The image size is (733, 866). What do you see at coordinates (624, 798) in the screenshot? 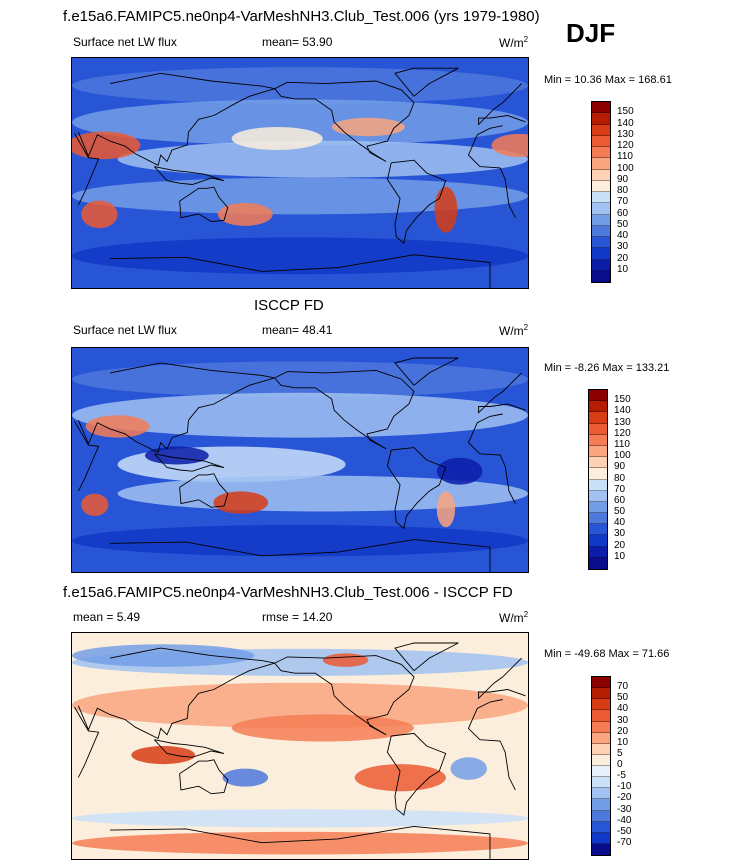
I see `colorbar-tick-label: -20` at bounding box center [624, 798].